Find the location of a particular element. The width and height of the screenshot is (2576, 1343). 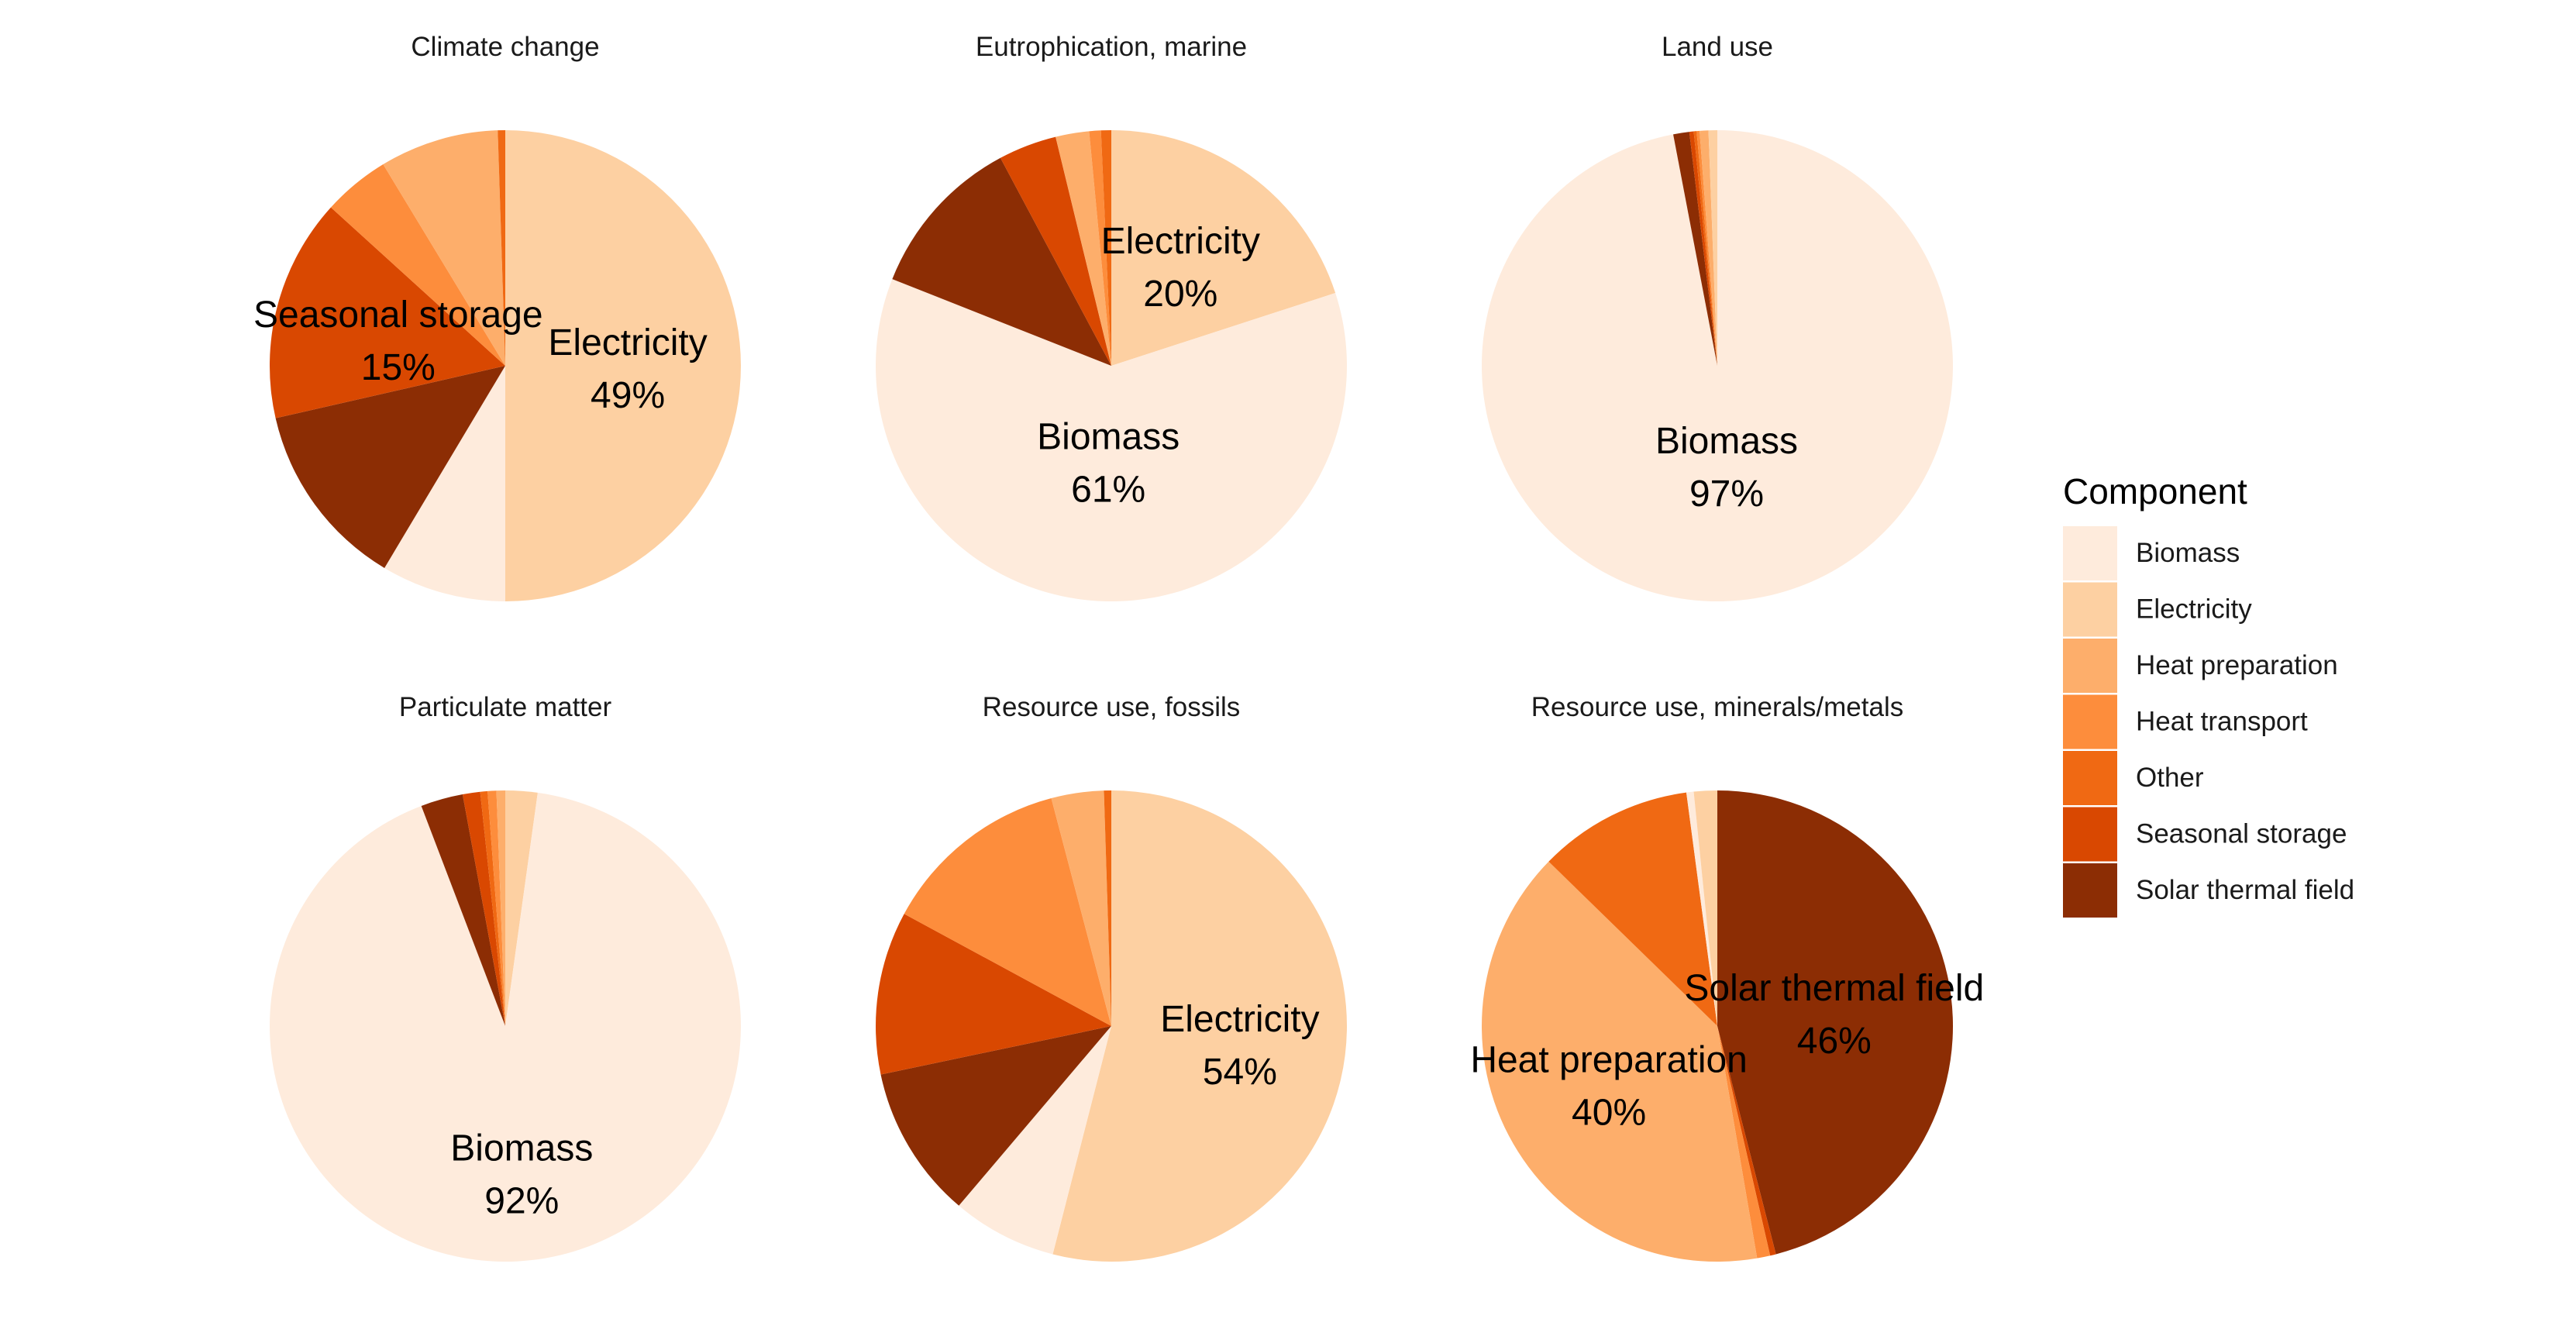

legend-label-electricity: Electricity is located at coordinates (2194, 609).